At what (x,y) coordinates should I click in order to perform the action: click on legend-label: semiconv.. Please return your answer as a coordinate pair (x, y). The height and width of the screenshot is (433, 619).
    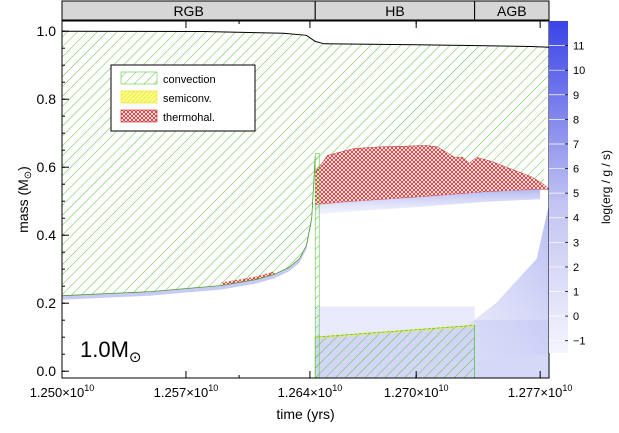
    Looking at the image, I should click on (187, 99).